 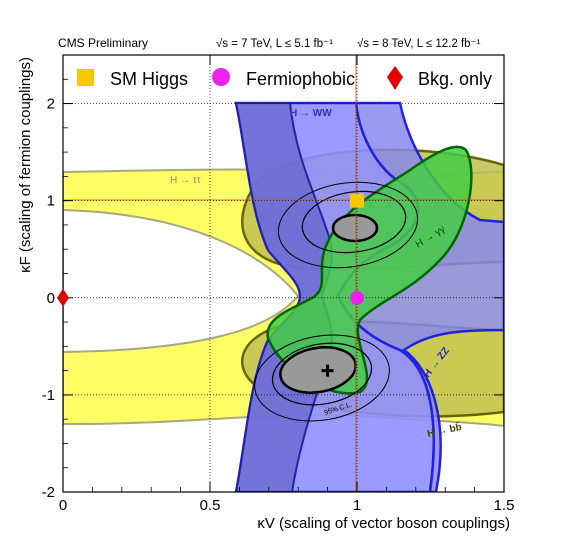 I want to click on y-axis-label: κF (scaling of fermion couplings), so click(x=25, y=165).